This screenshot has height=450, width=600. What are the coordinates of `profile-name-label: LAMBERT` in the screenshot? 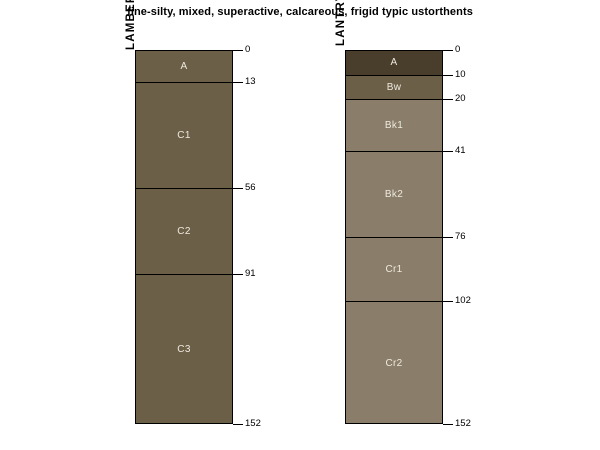 It's located at (131, 25).